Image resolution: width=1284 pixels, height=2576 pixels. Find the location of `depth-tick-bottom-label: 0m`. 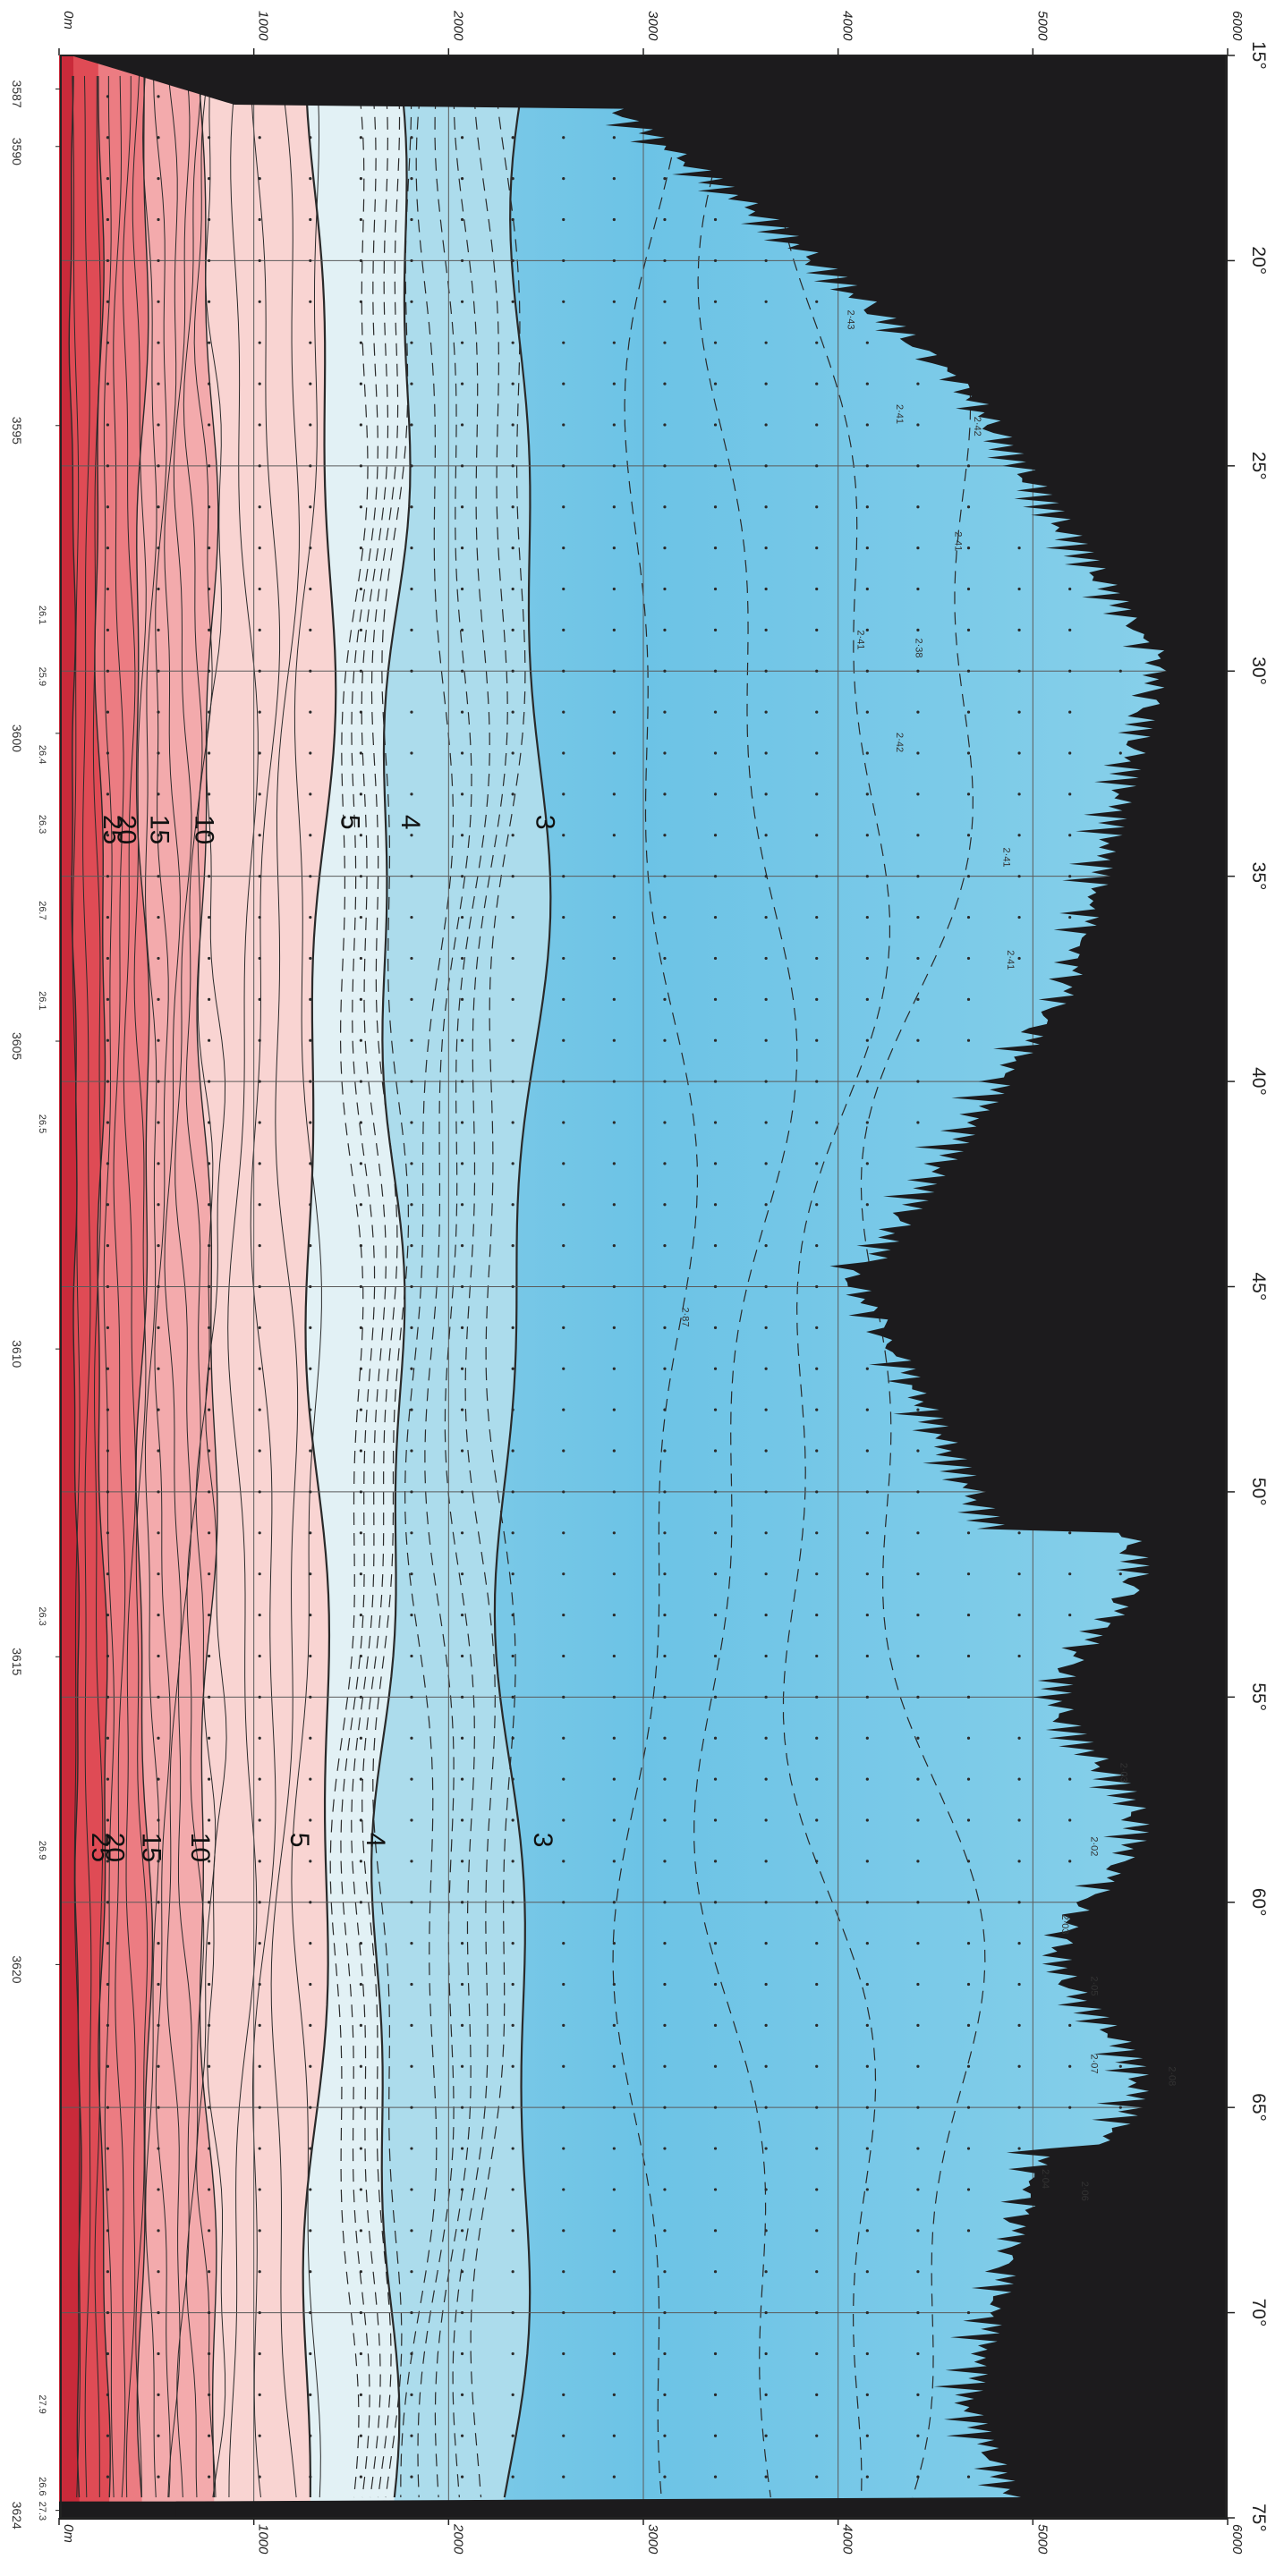

depth-tick-bottom-label: 0m is located at coordinates (68, 2533).